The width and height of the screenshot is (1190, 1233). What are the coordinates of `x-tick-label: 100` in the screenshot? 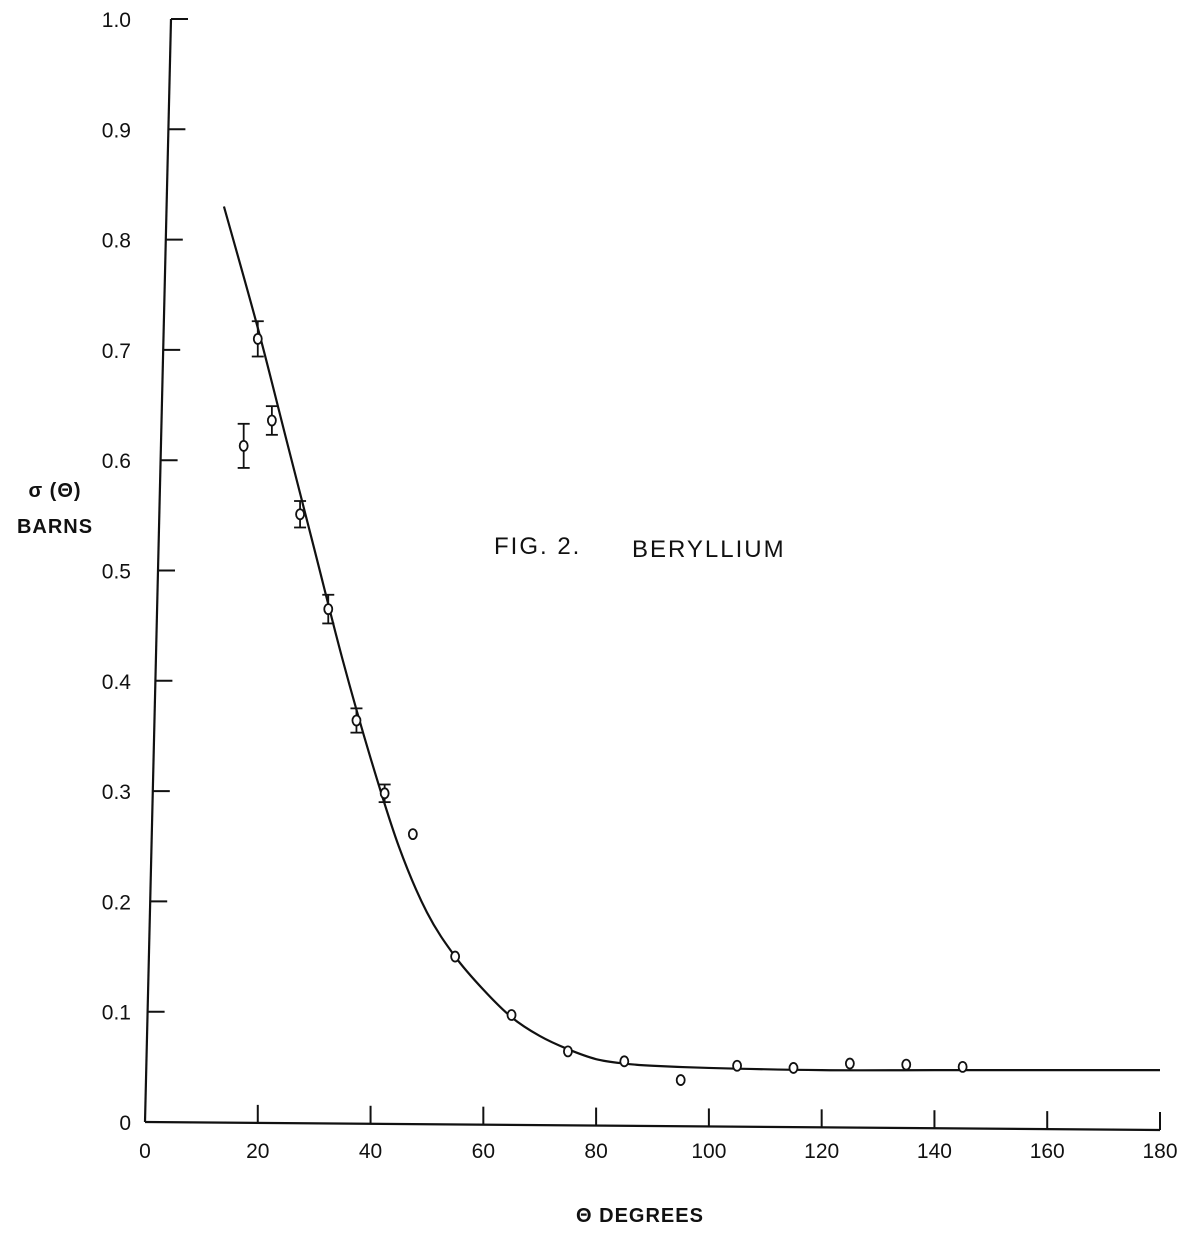 It's located at (708, 1151).